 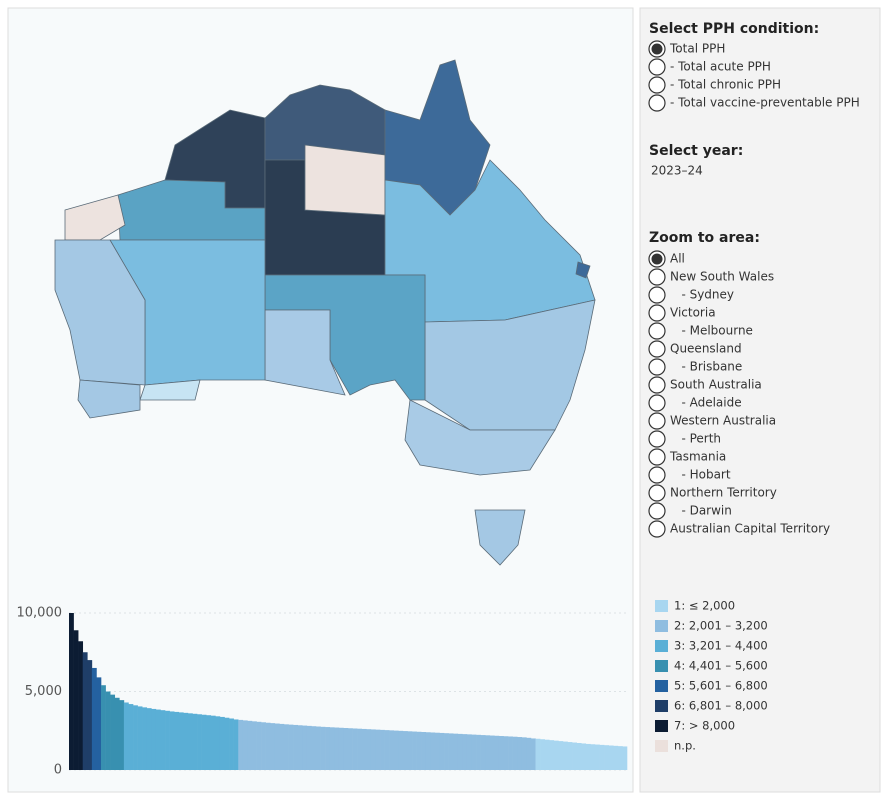 What do you see at coordinates (701, 511) in the screenshot?
I see `radio-label: - Darwin` at bounding box center [701, 511].